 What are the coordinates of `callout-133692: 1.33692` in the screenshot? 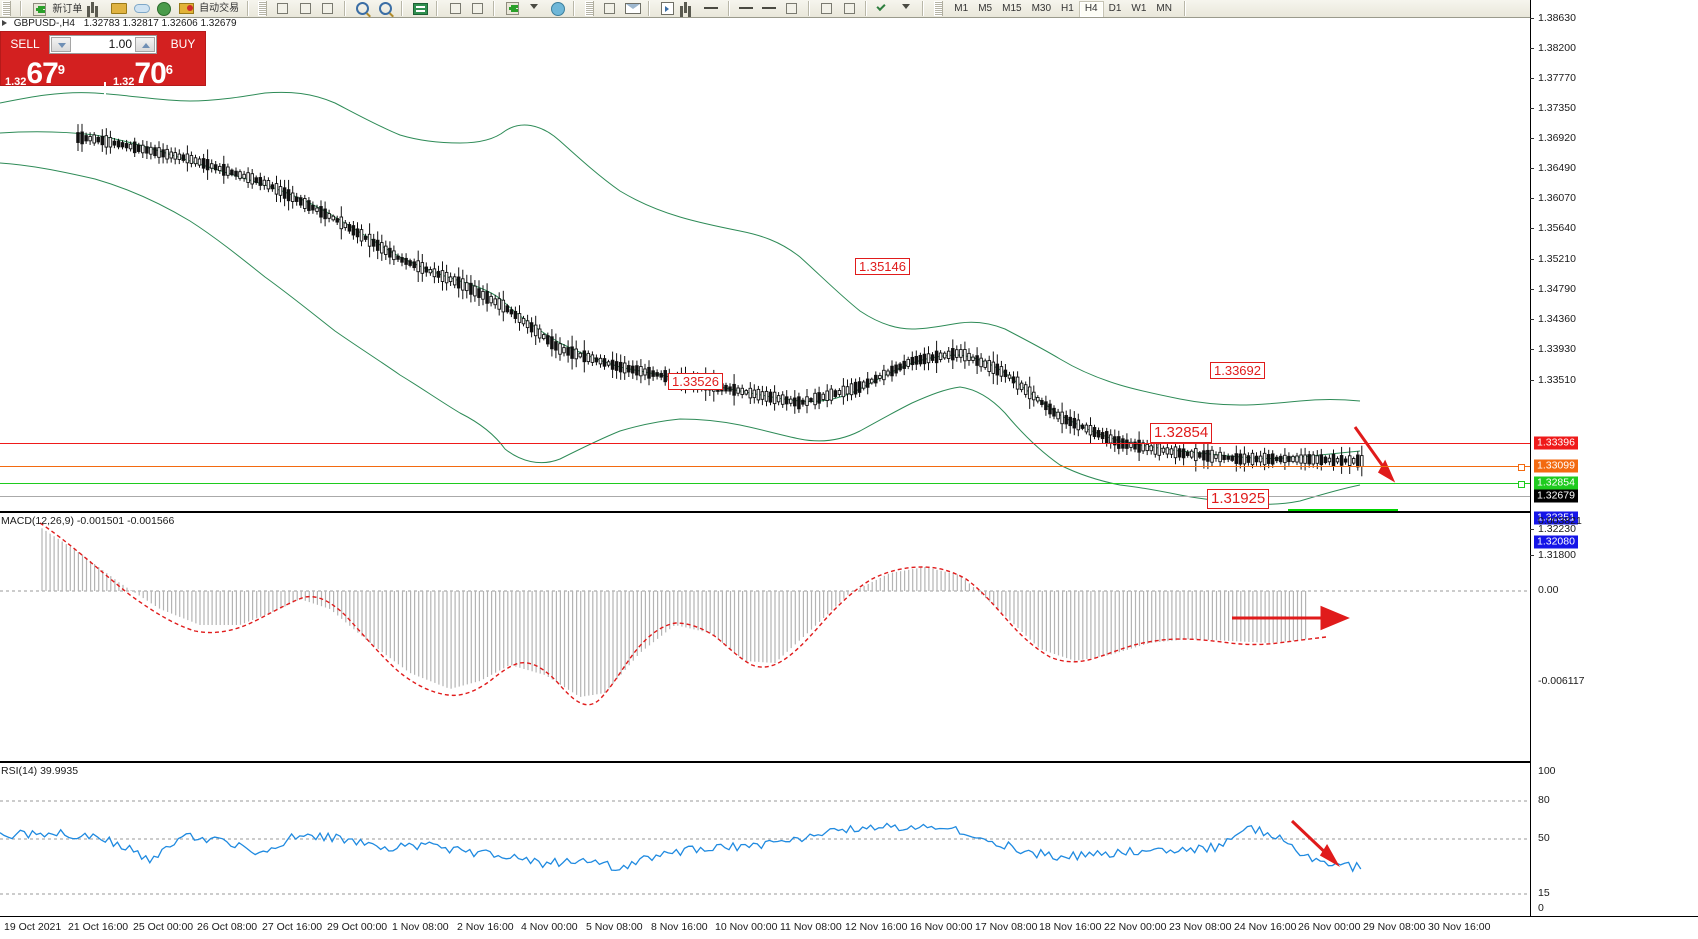 It's located at (1237, 370).